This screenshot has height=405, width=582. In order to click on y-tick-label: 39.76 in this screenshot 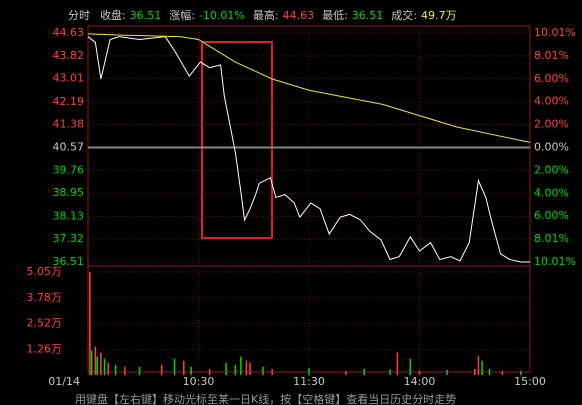, I will do `click(69, 169)`.